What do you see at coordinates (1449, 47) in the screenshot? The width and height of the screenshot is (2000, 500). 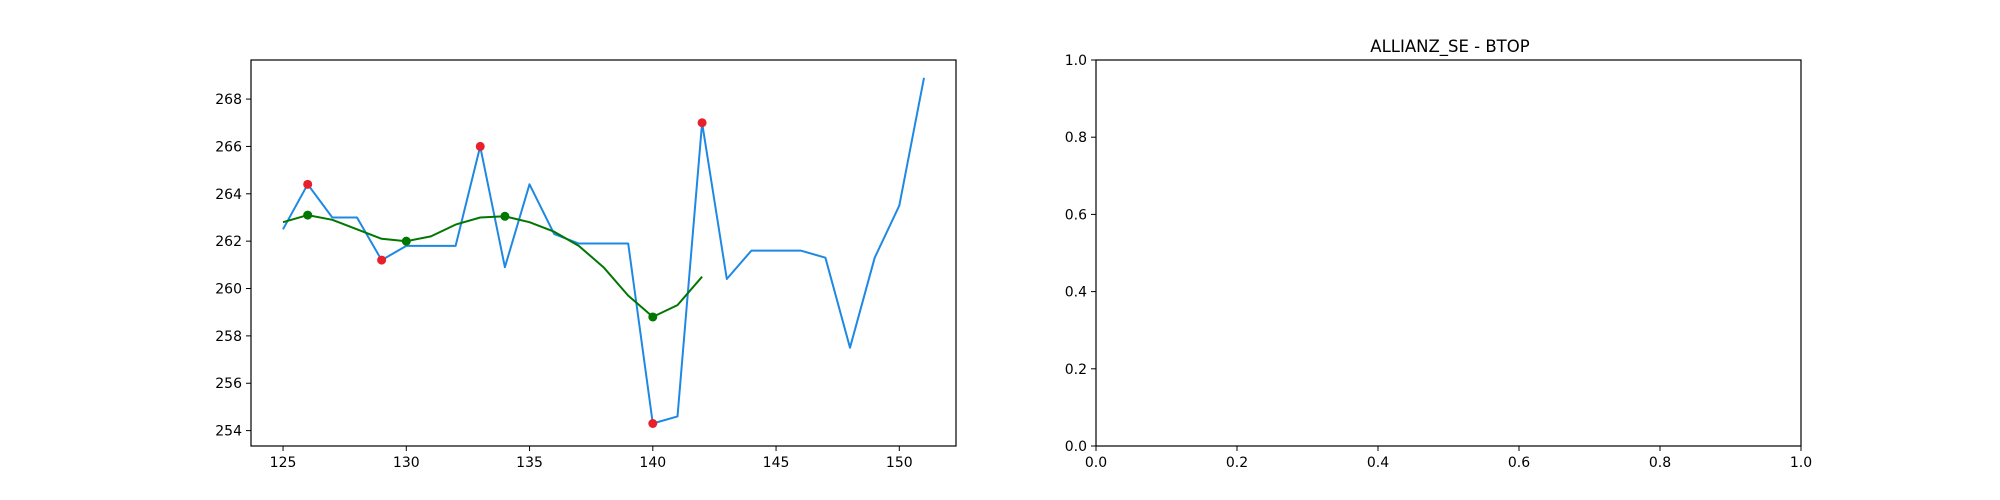 I see `chart-title: ALLIANZ_SE - BTOP` at bounding box center [1449, 47].